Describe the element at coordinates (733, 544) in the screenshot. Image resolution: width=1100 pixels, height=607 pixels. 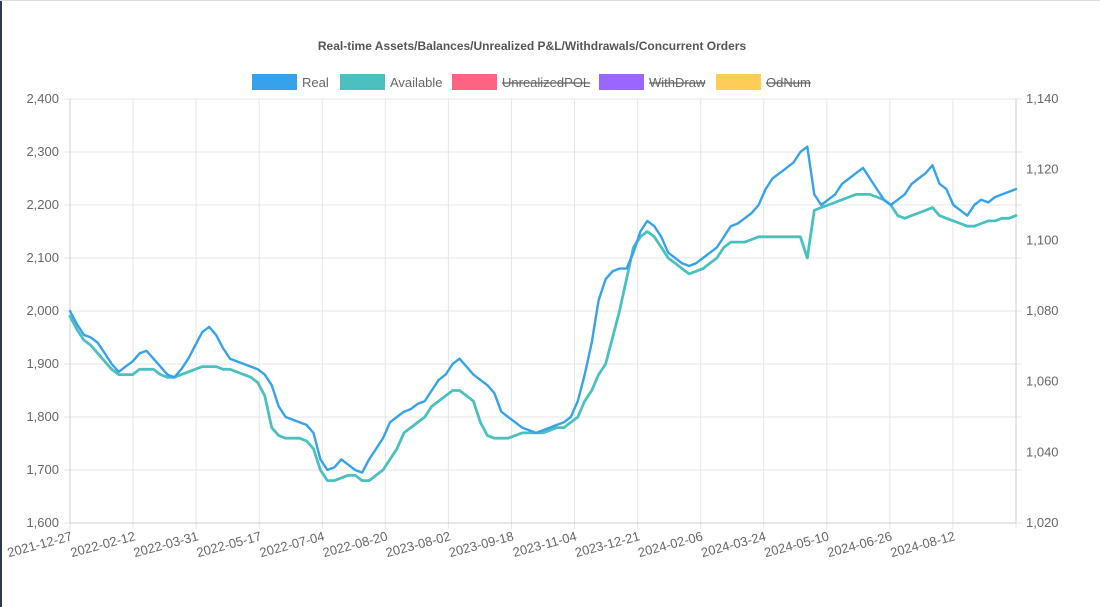
I see `x-tick-label: 2024-03-24` at that location.